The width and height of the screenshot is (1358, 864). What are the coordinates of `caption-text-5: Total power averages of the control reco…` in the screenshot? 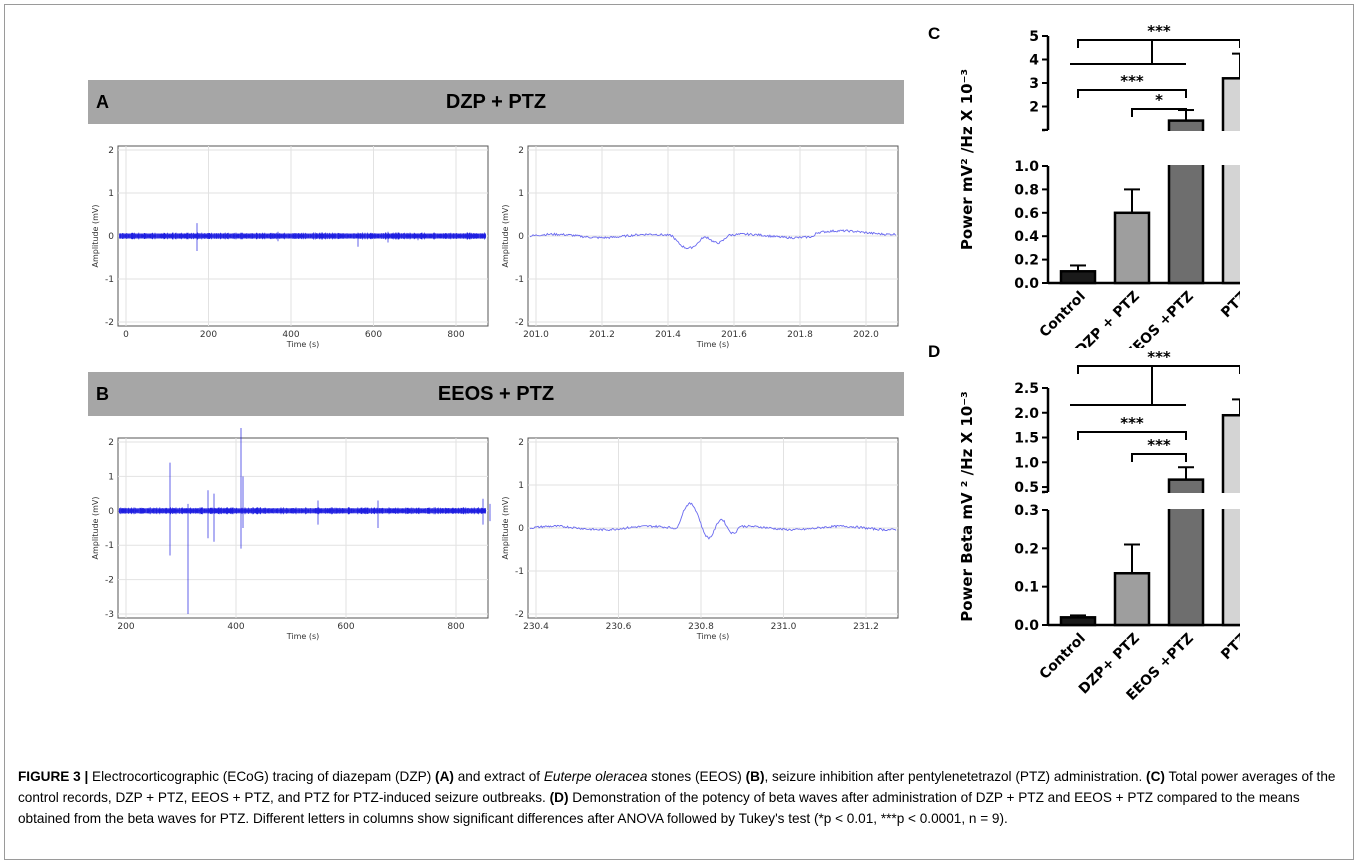 It's located at (677, 787).